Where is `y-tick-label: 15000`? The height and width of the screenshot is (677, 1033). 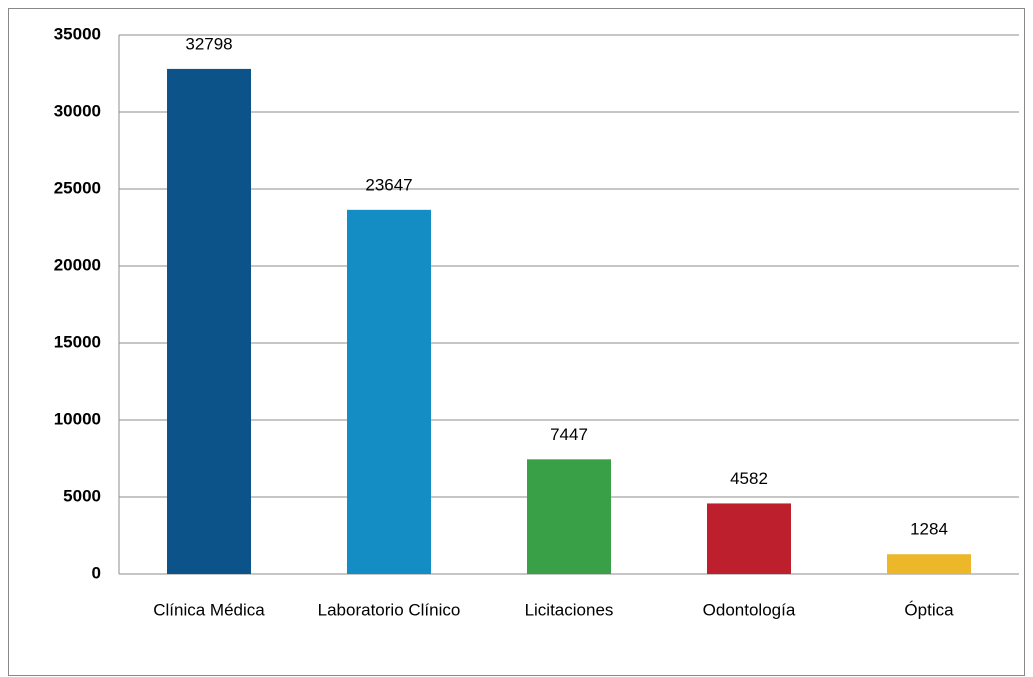
y-tick-label: 15000 is located at coordinates (77, 341).